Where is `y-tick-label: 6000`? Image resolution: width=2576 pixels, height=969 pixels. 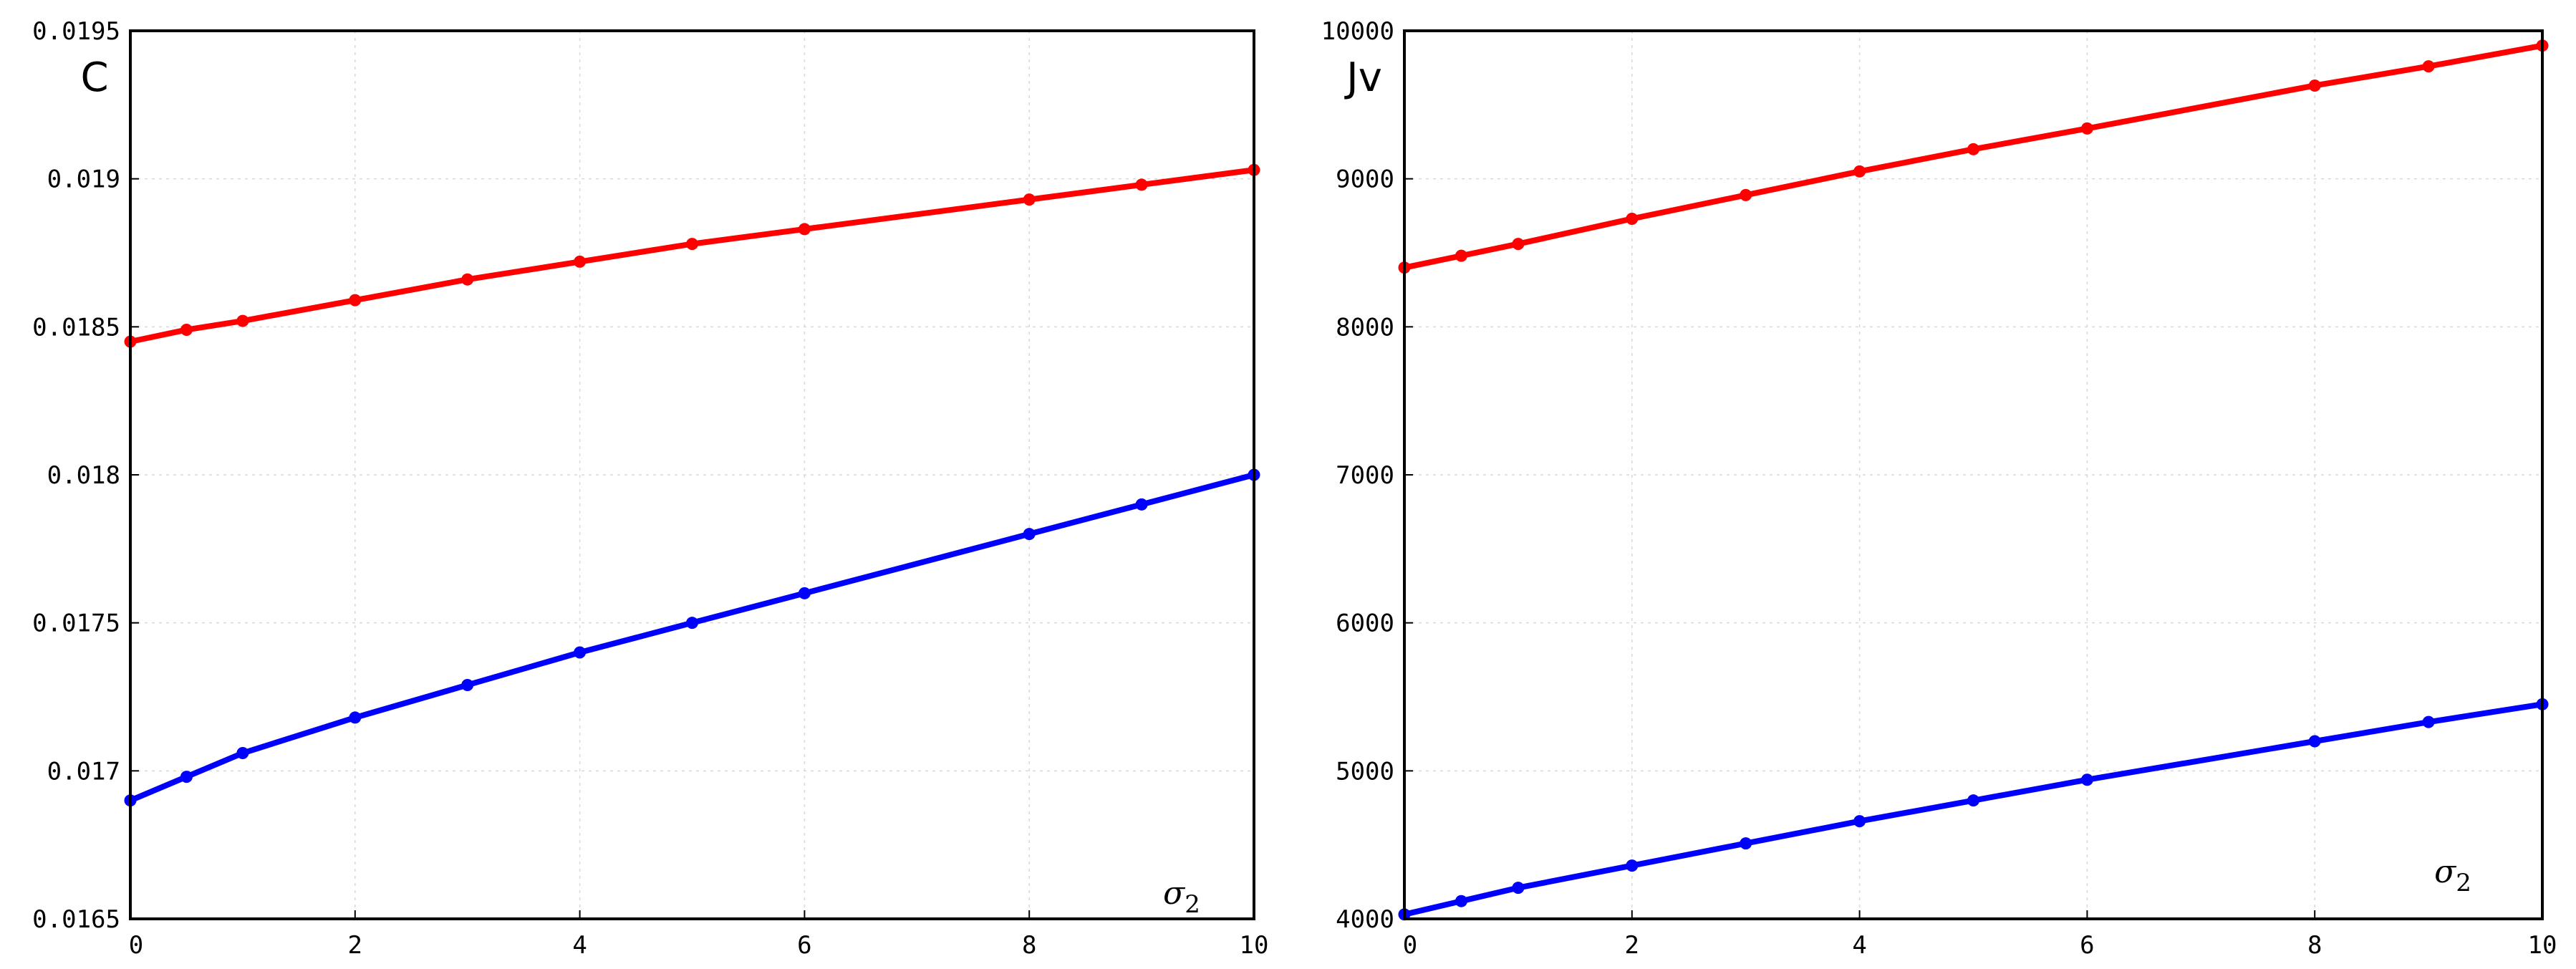 y-tick-label: 6000 is located at coordinates (1365, 623).